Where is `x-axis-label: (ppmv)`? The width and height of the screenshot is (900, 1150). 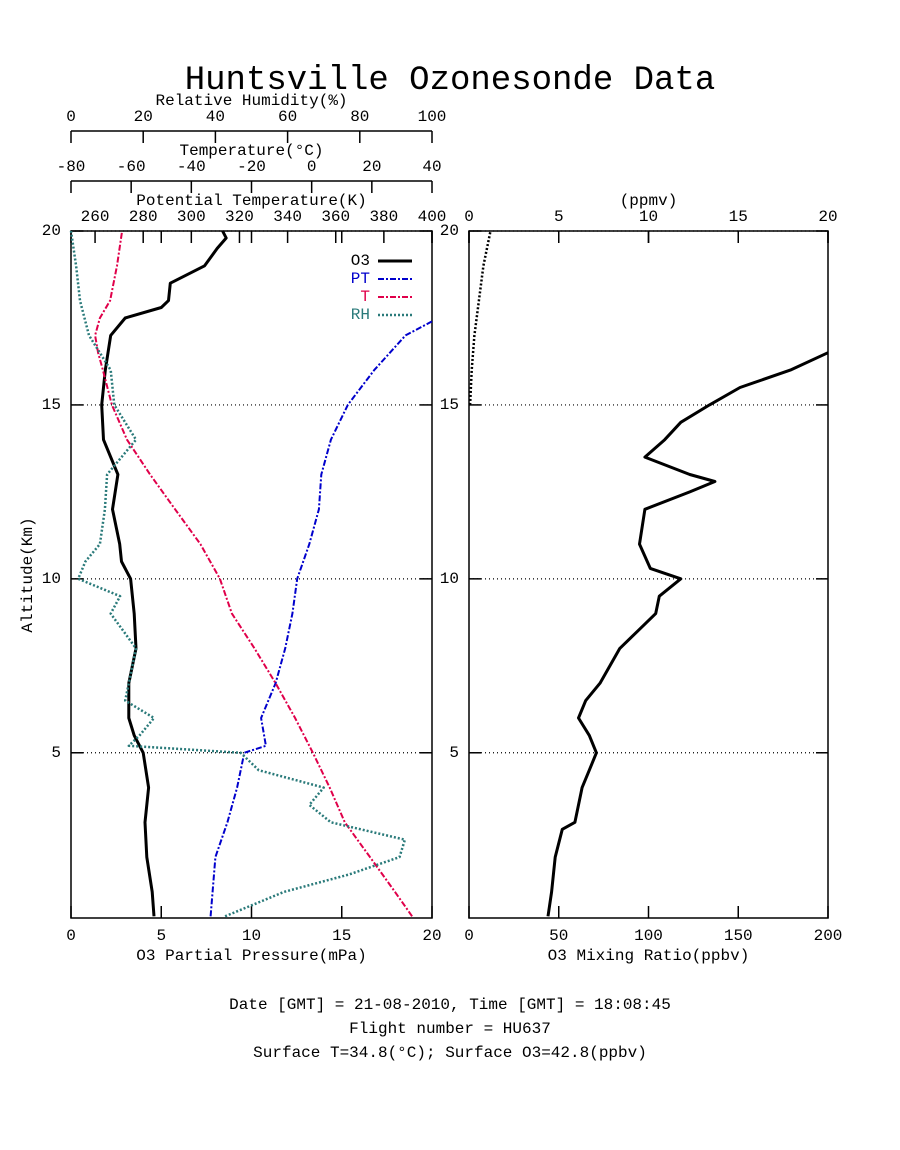 x-axis-label: (ppmv) is located at coordinates (649, 201).